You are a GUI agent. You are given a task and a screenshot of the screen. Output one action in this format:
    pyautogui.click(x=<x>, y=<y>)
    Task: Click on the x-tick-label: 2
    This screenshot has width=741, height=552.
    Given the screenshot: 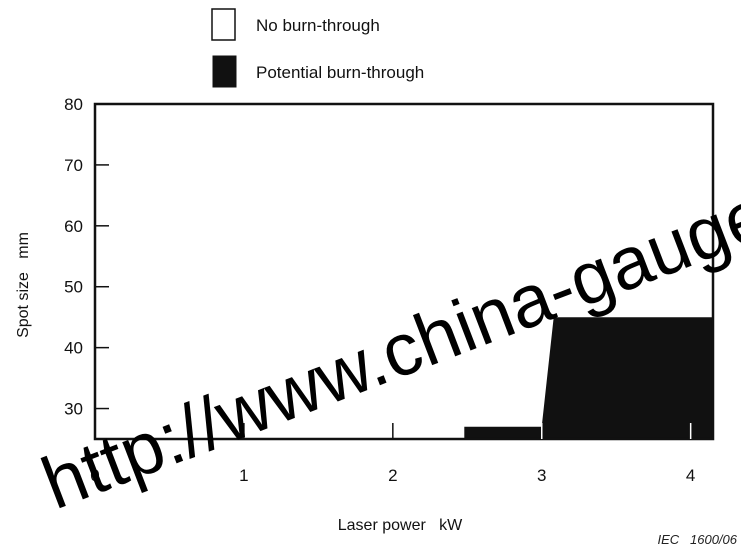 What is the action you would take?
    pyautogui.click(x=392, y=475)
    